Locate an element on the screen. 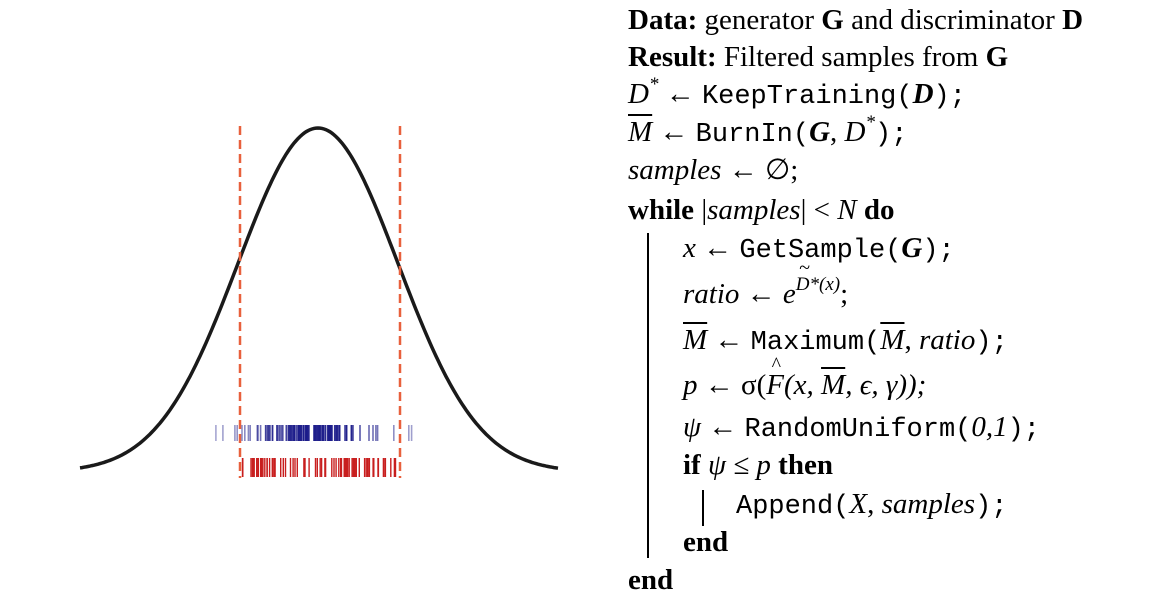  while-keyword: while is located at coordinates (661, 210).